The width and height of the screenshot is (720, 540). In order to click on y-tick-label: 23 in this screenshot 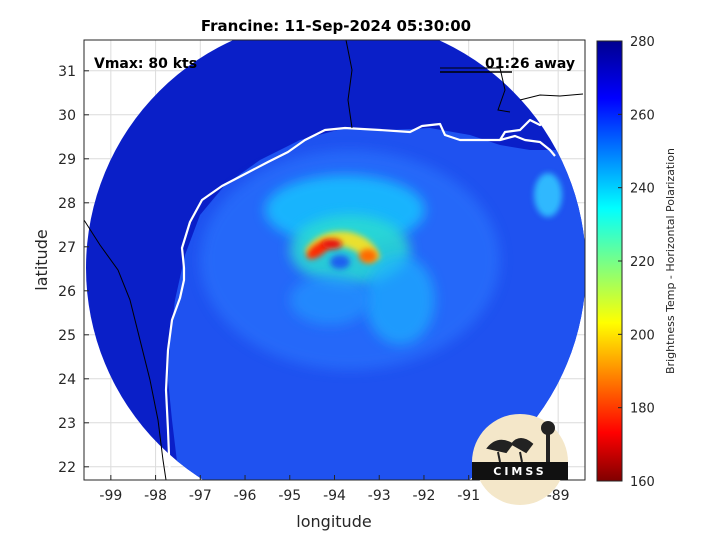, I will do `click(67, 424)`.